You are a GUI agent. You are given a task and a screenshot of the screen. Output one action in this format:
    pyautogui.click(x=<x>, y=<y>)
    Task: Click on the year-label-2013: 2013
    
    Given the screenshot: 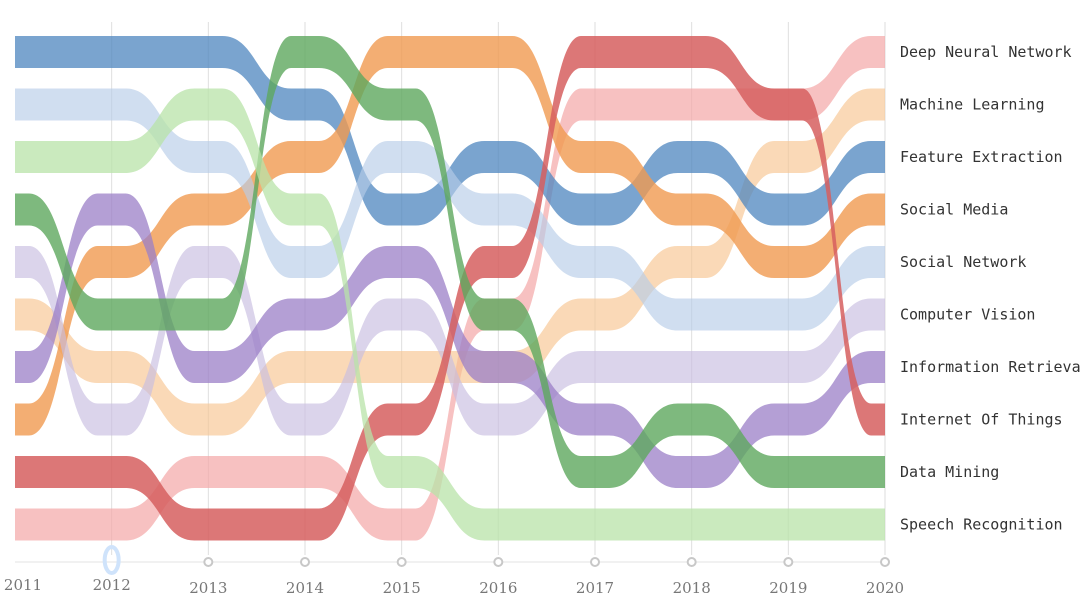 What is the action you would take?
    pyautogui.click(x=208, y=588)
    